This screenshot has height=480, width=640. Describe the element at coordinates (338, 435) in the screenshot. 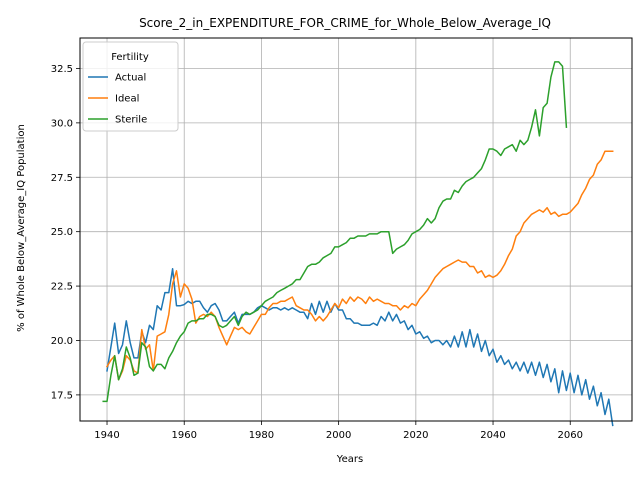

I see `x-tick-label: 2000` at that location.